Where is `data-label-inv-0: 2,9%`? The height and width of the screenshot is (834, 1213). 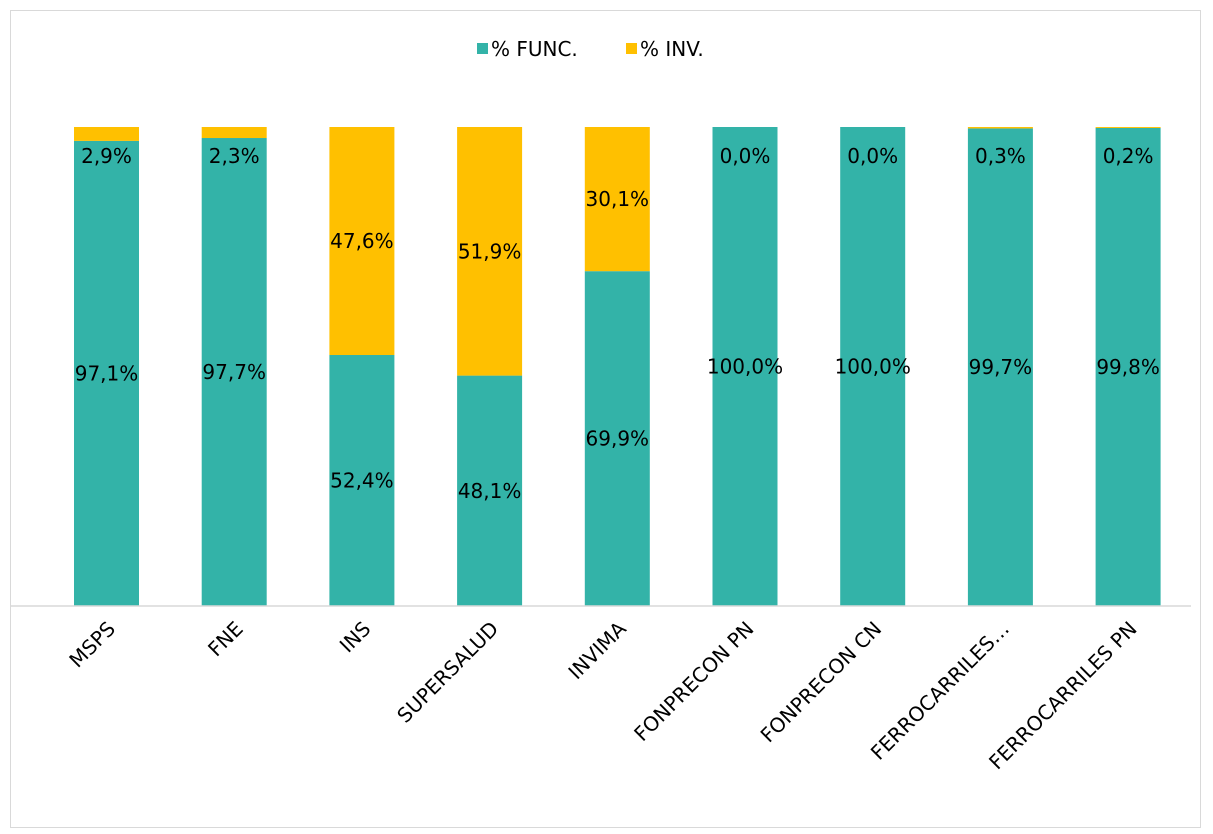
data-label-inv-0: 2,9% is located at coordinates (106, 156).